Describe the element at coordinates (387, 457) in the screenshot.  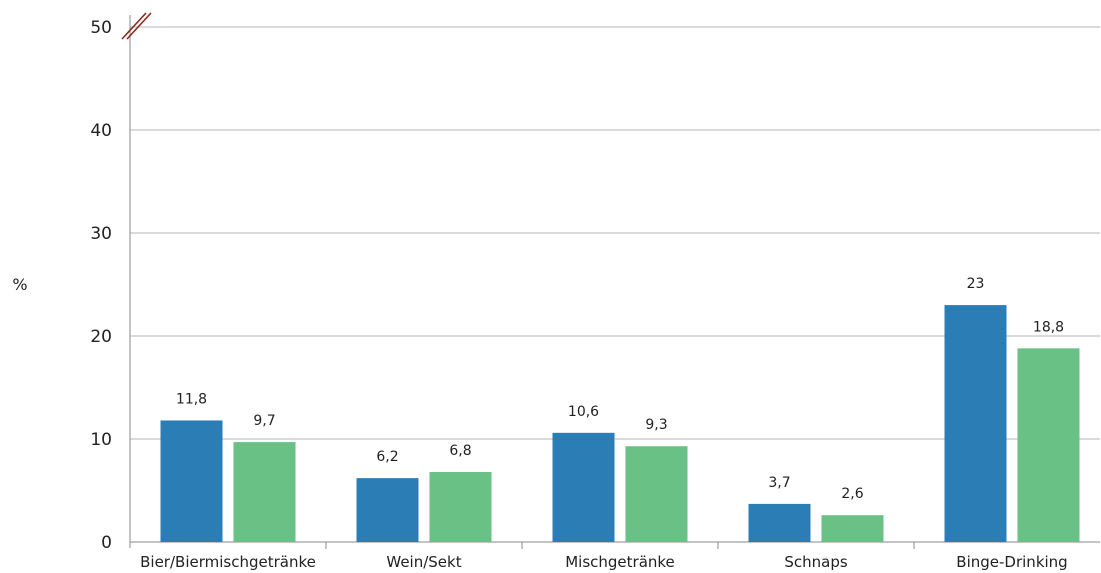
I see `data-label: 6,2` at that location.